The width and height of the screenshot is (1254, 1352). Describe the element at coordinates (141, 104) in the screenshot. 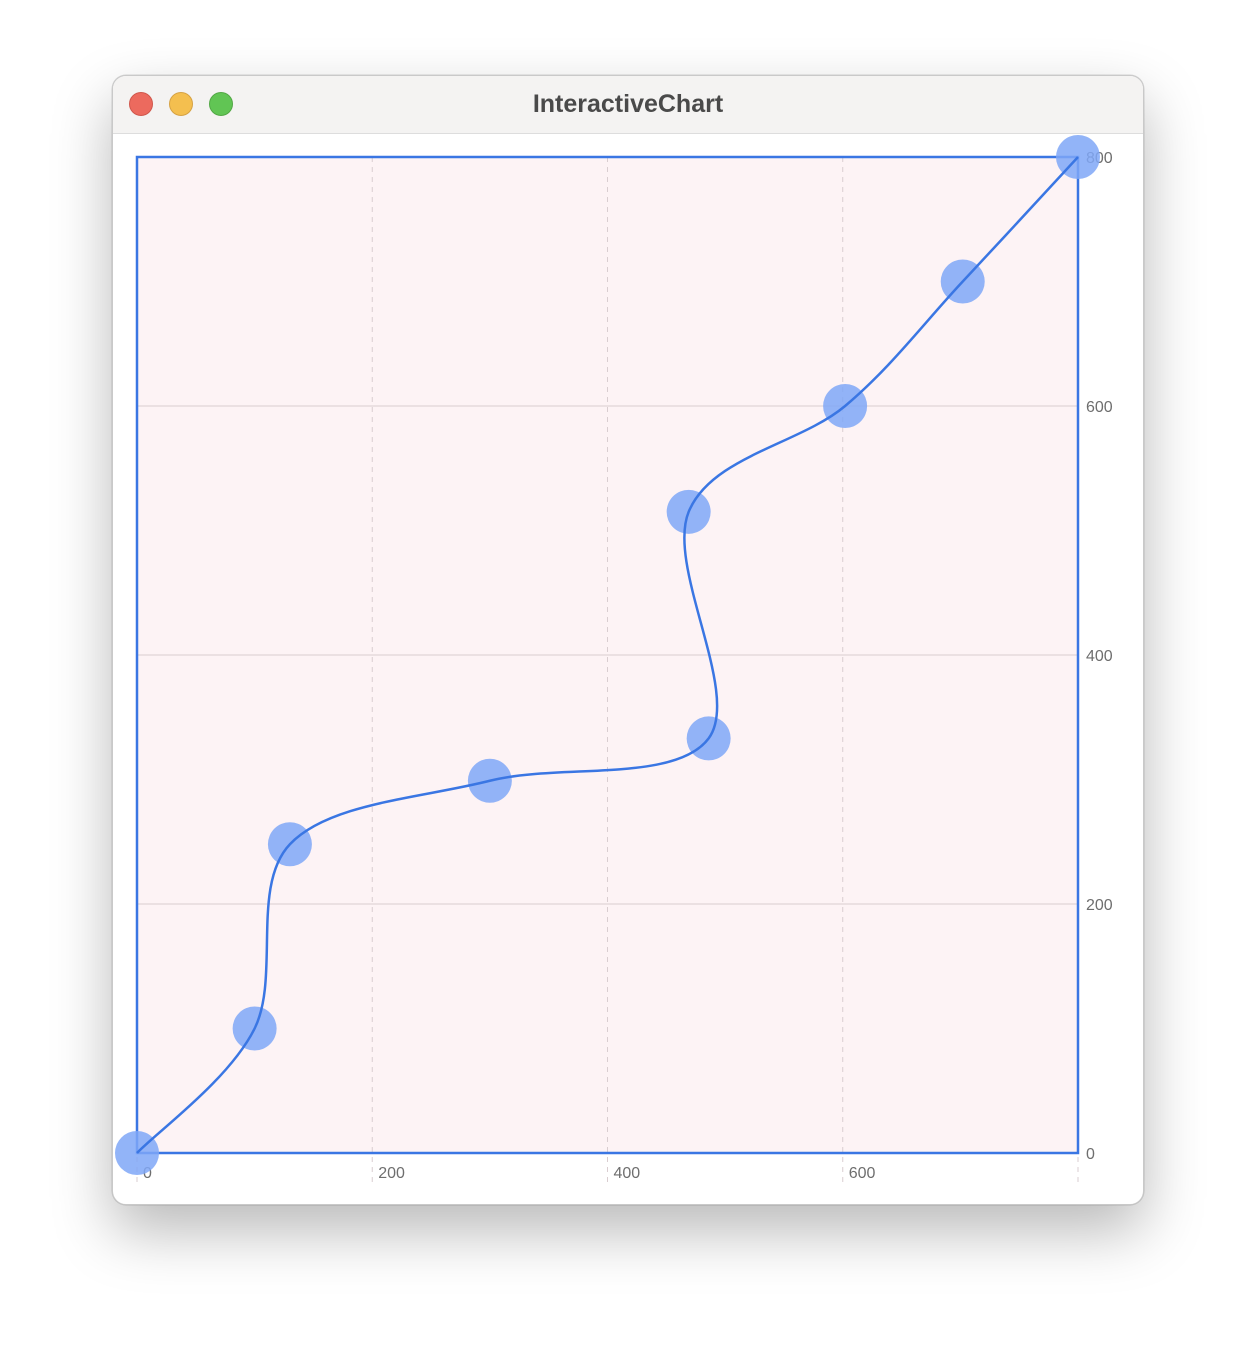

I see `close-button` at that location.